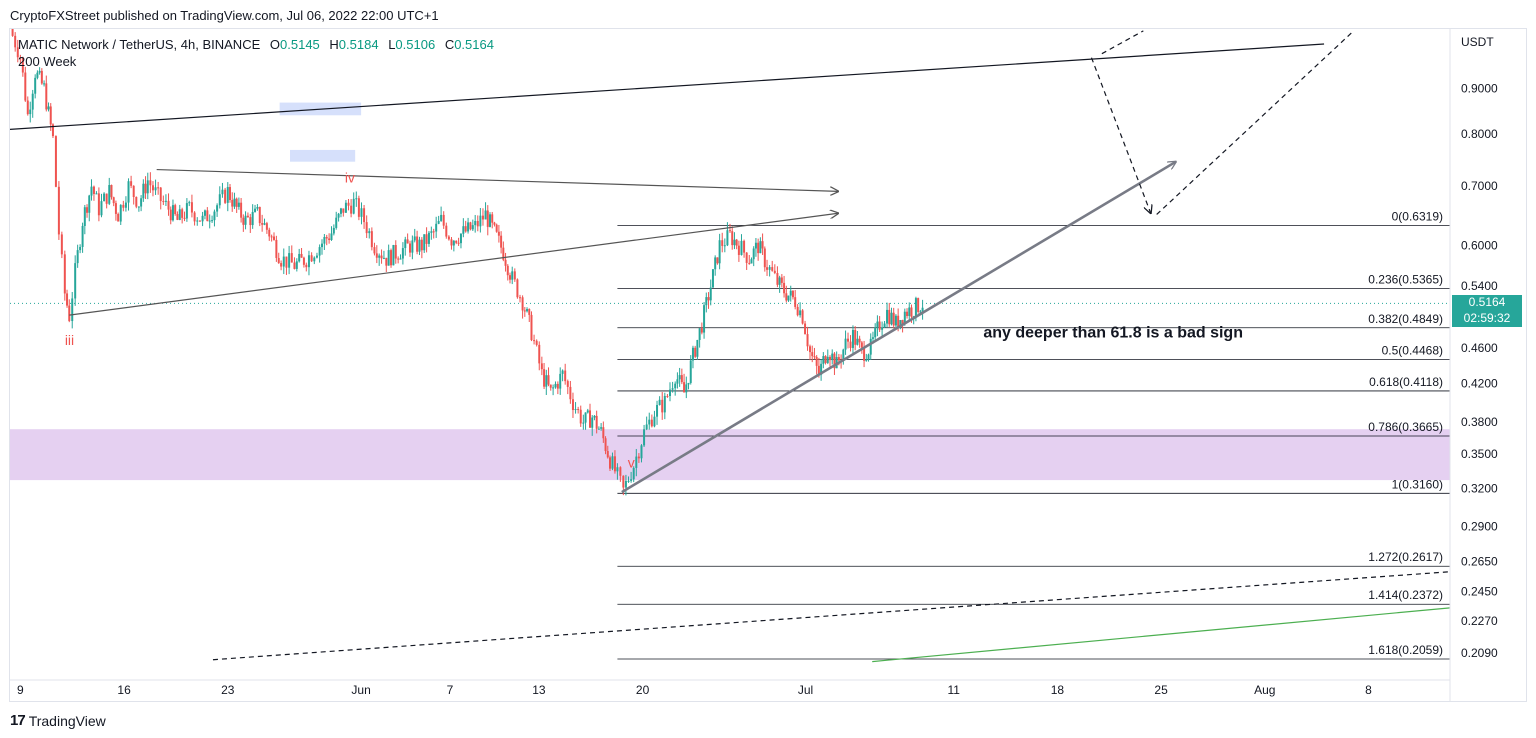 Image resolution: width=1536 pixels, height=738 pixels. I want to click on fib-label-1: 0.236(0.5365), so click(1405, 280).